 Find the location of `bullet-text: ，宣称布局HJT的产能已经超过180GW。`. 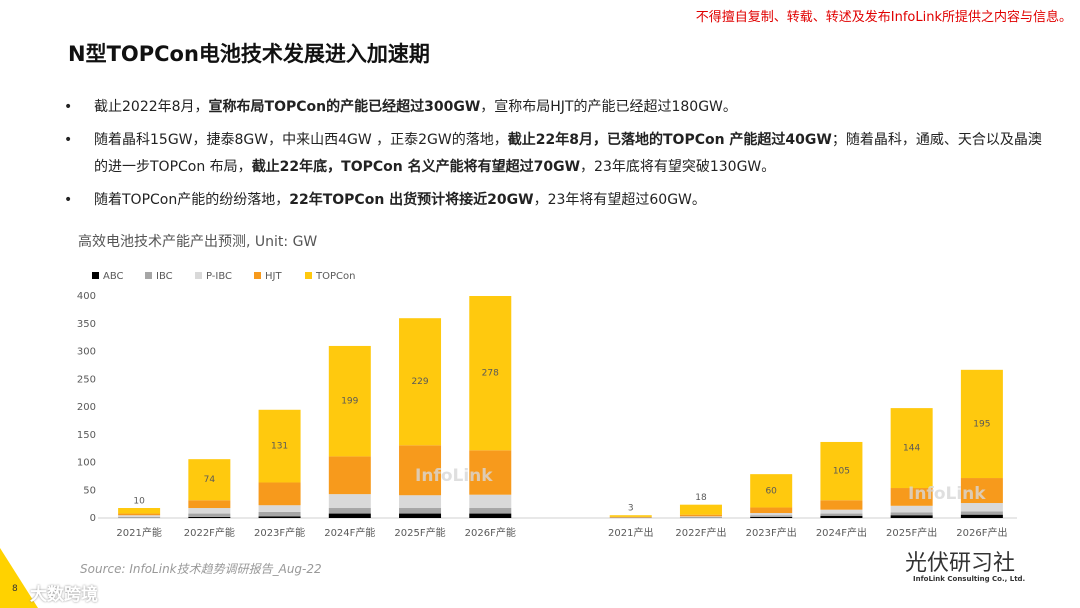

bullet-text: ，宣称布局HJT的产能已经超过180GW。 is located at coordinates (608, 107).